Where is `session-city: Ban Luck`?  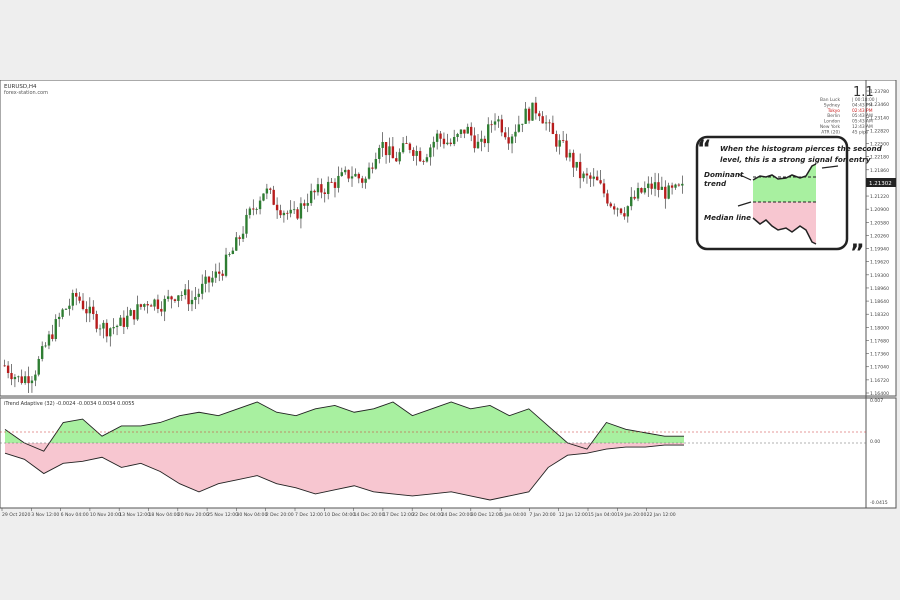
session-city: Ban Luck is located at coordinates (830, 100).